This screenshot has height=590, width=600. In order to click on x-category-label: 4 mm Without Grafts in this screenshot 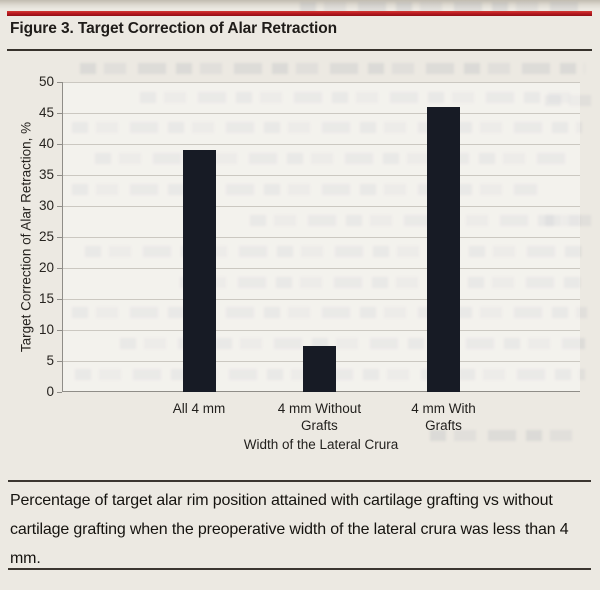, I will do `click(319, 417)`.